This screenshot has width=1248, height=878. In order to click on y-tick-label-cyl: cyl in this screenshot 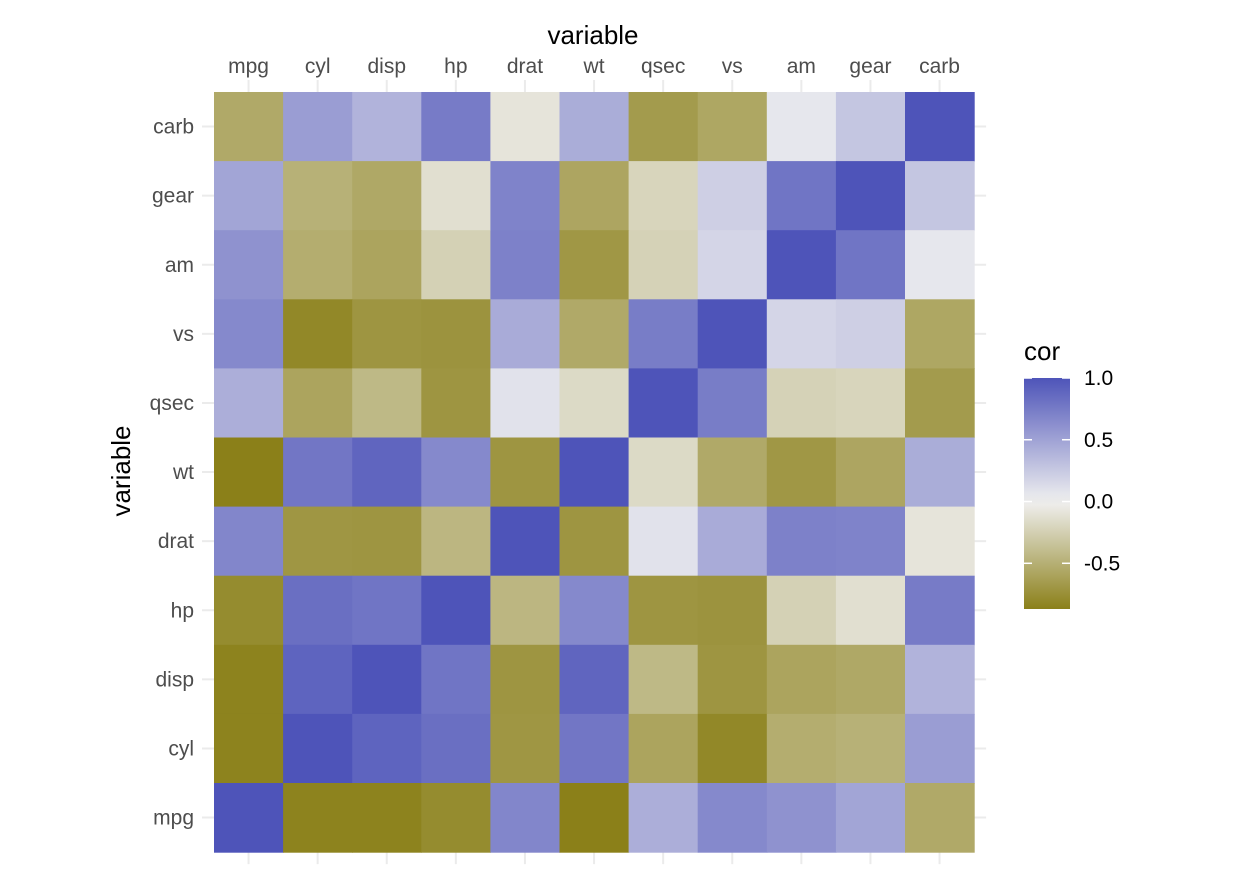, I will do `click(181, 748)`.